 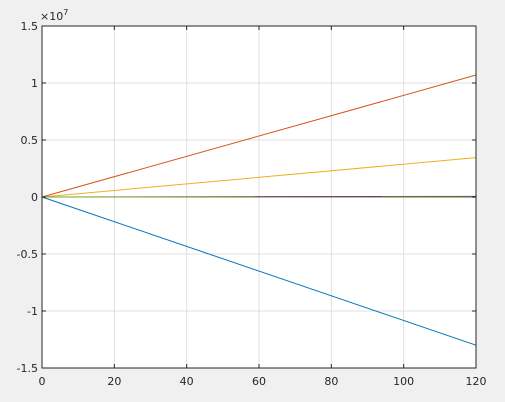 What do you see at coordinates (259, 381) in the screenshot?
I see `x-tick-label: 60` at bounding box center [259, 381].